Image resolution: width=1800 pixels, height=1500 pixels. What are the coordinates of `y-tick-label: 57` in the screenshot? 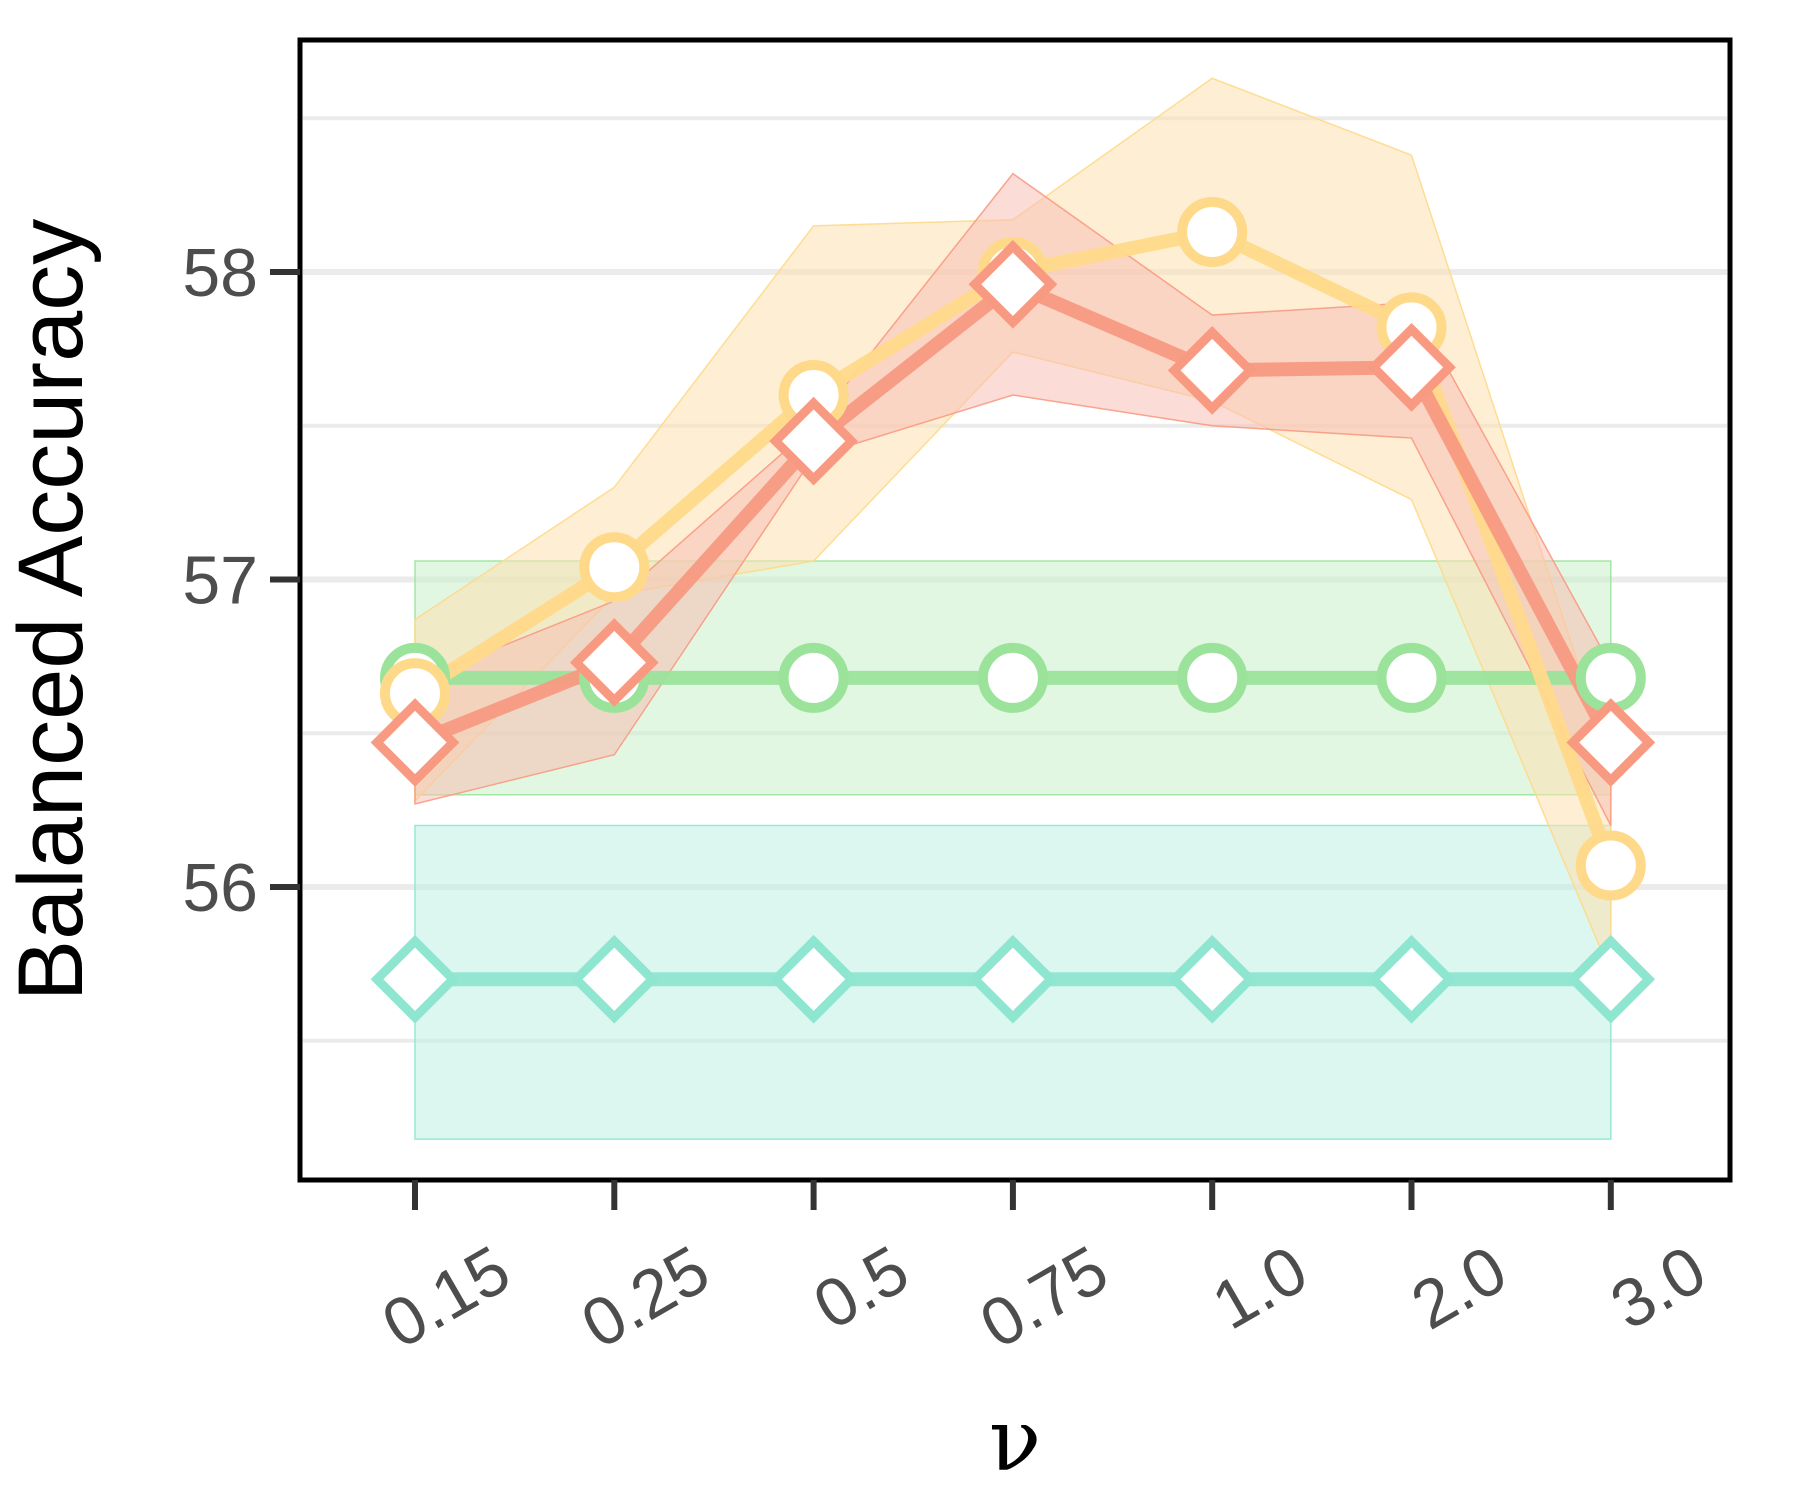 It's located at (220, 581).